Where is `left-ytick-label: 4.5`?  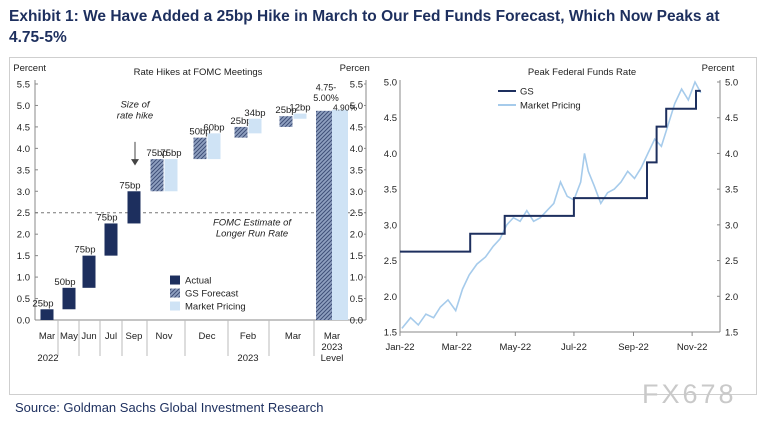 left-ytick-label: 4.5 is located at coordinates (23, 127).